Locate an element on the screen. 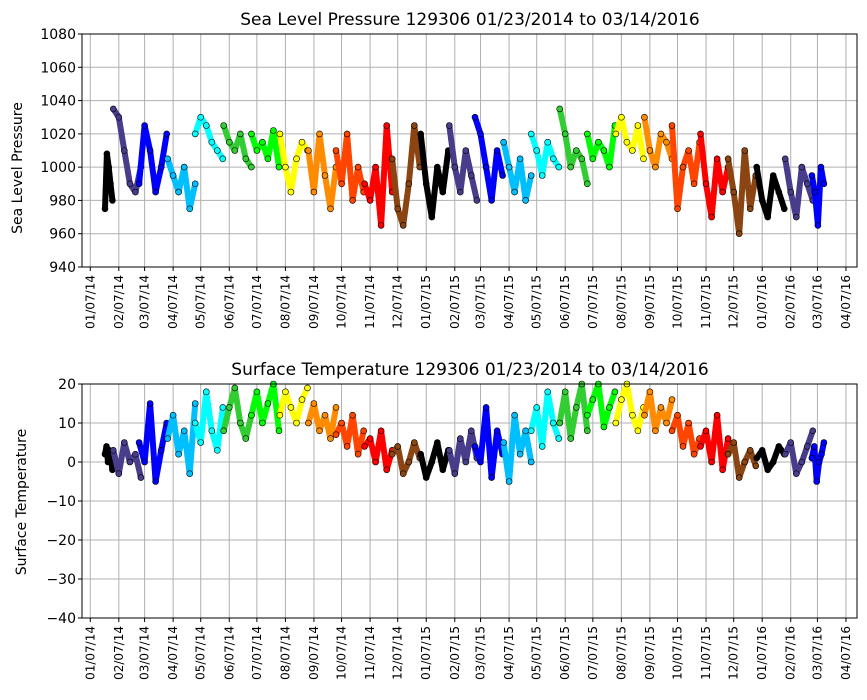 This screenshot has width=867, height=700. x-tick-label: 03/07/16 is located at coordinates (817, 302).